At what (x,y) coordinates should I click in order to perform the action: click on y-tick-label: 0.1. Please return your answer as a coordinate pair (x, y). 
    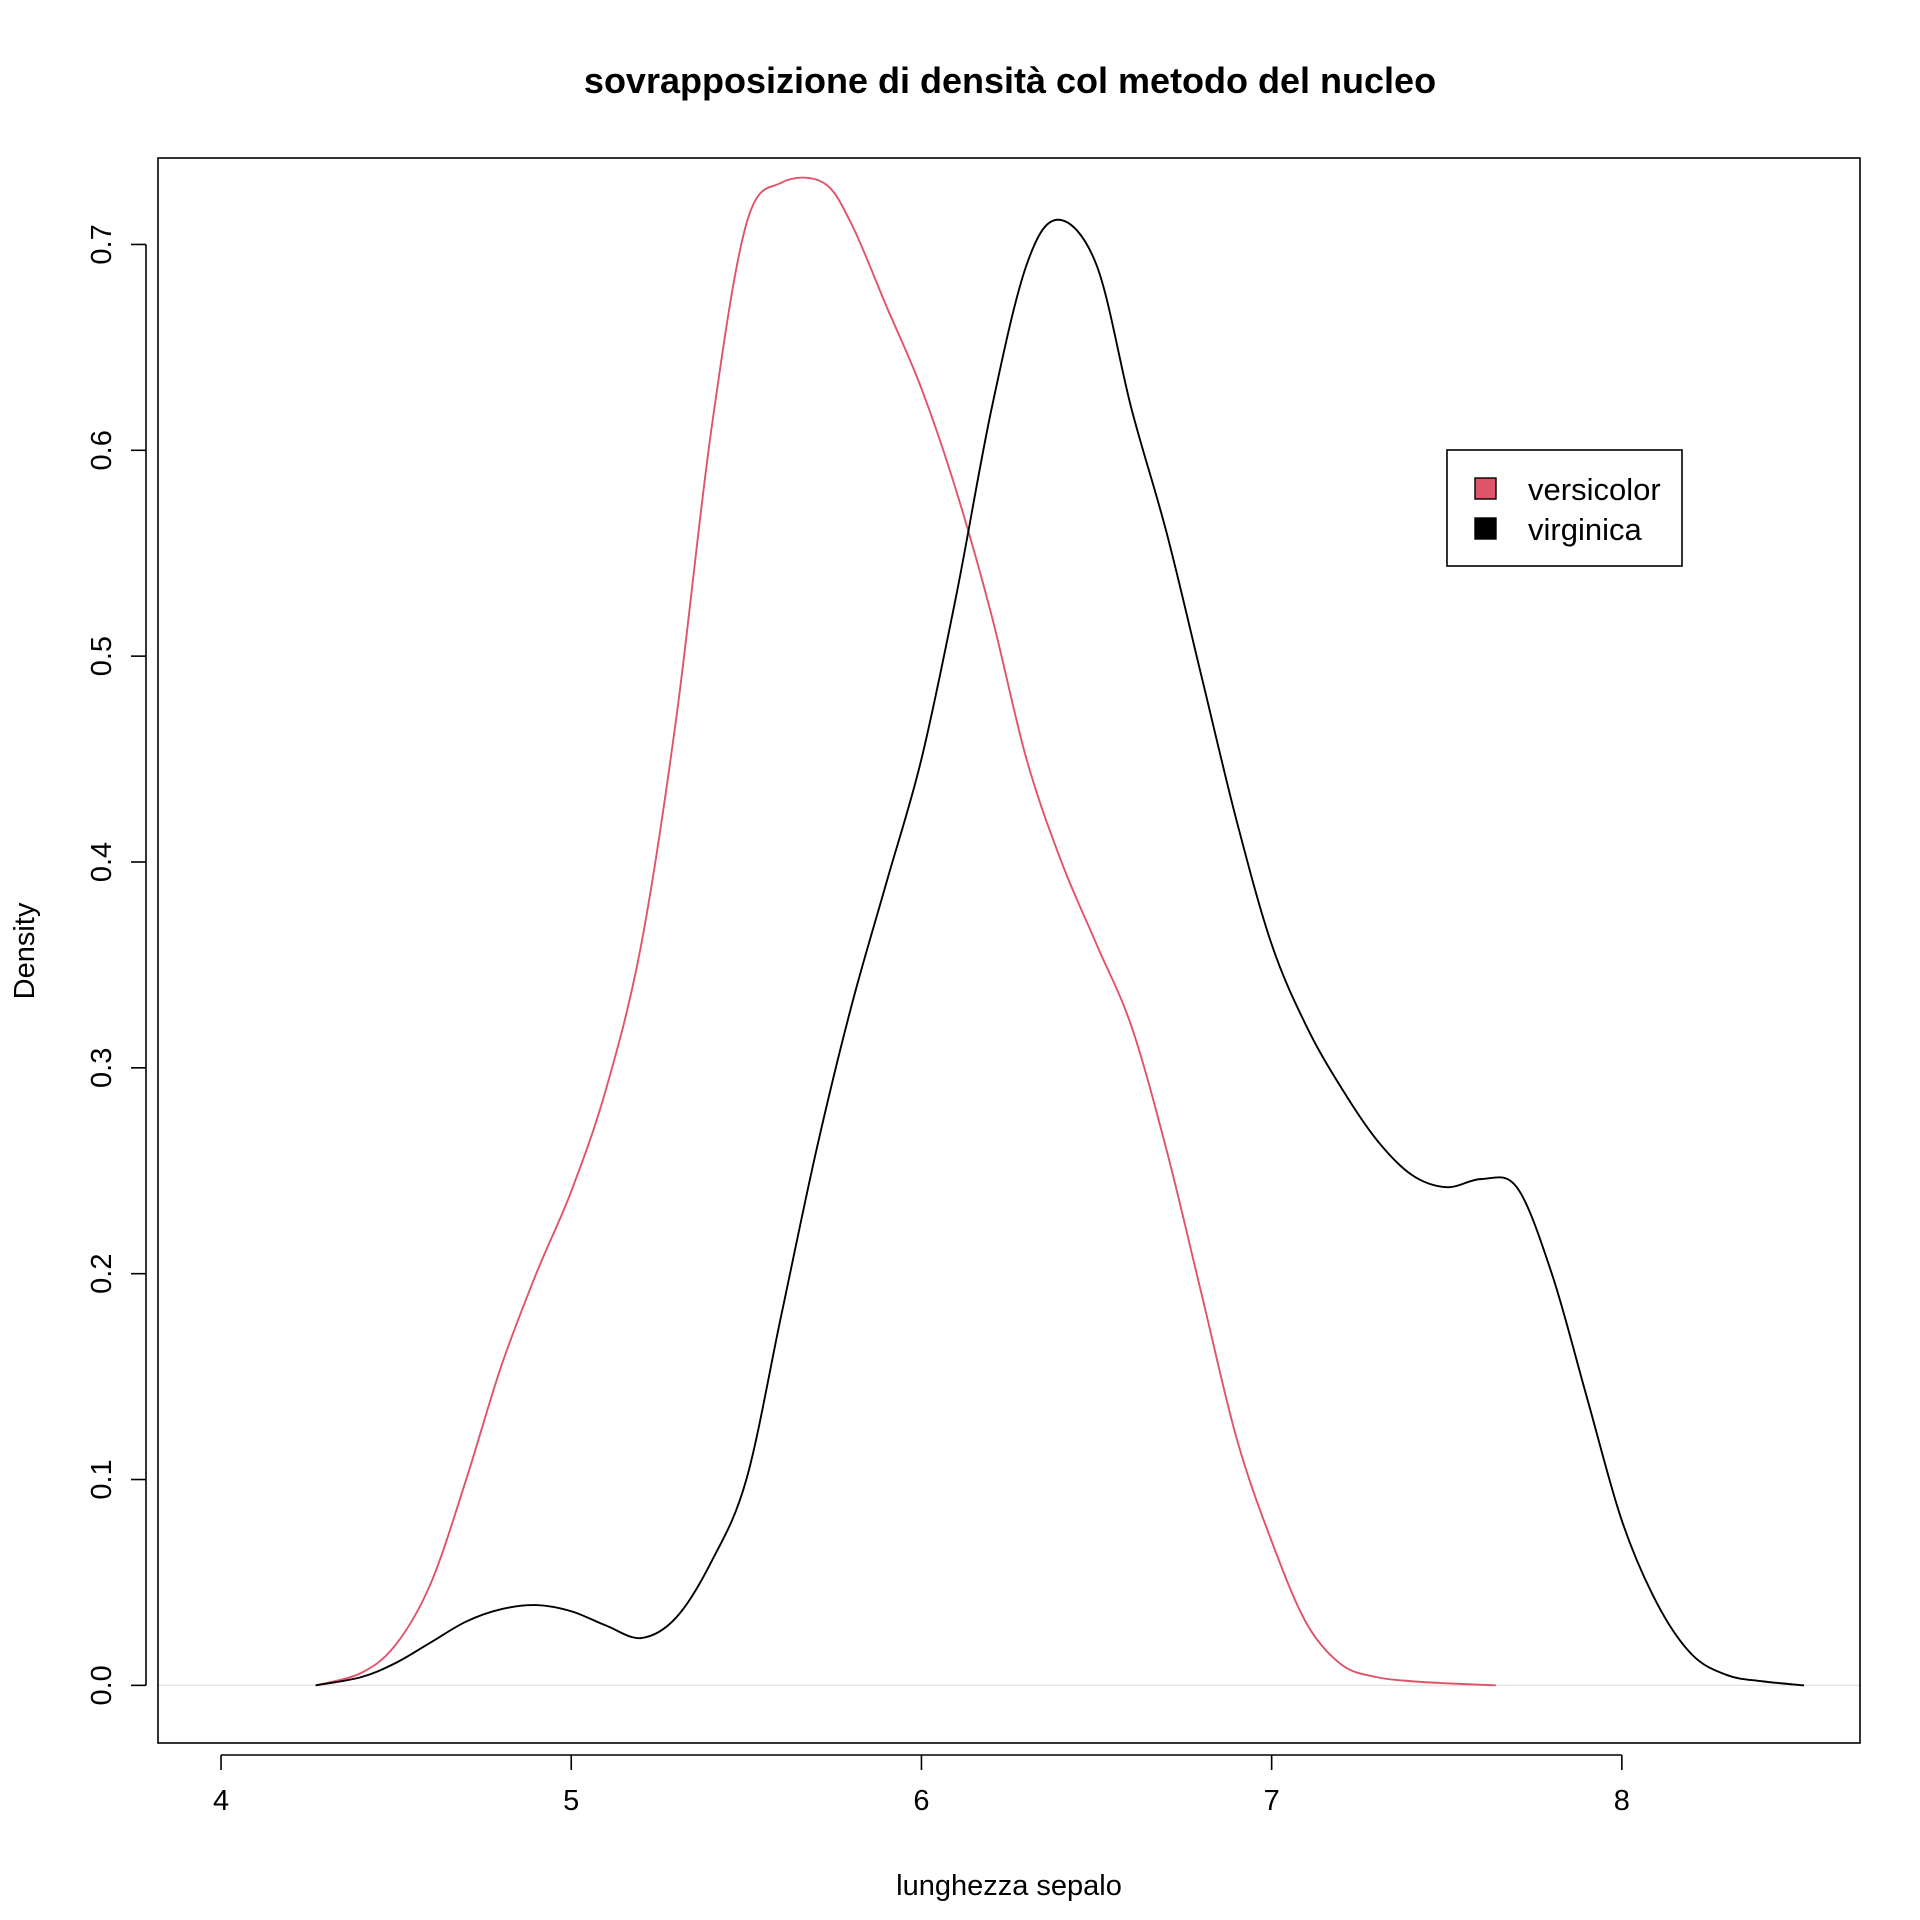
    Looking at the image, I should click on (102, 1479).